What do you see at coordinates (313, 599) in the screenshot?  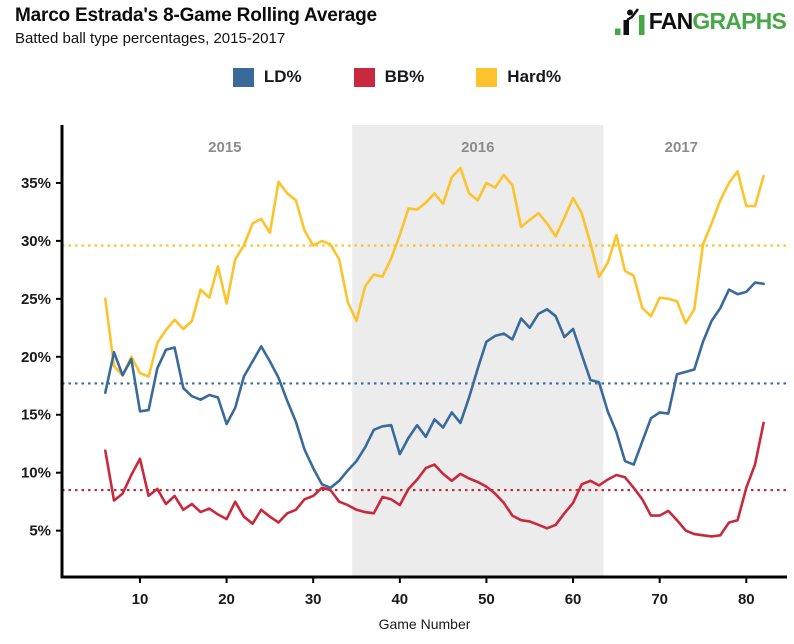 I see `x-tick-label: 30` at bounding box center [313, 599].